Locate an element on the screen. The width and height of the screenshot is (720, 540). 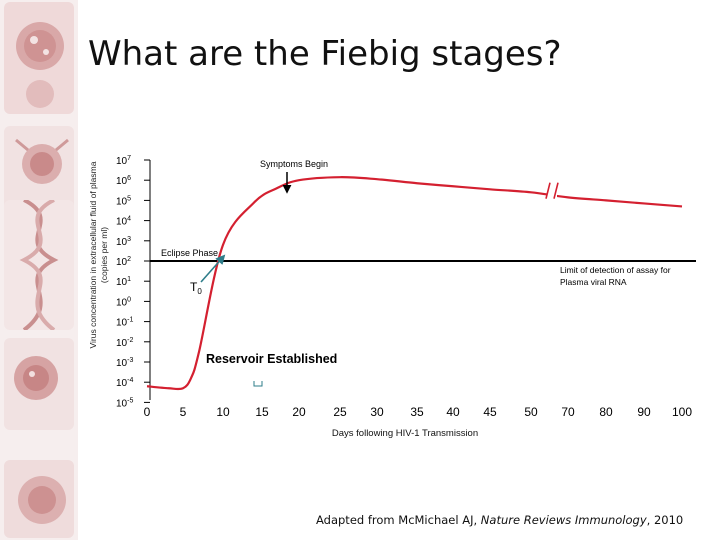
x-tick-label: 80 is located at coordinates (606, 412).